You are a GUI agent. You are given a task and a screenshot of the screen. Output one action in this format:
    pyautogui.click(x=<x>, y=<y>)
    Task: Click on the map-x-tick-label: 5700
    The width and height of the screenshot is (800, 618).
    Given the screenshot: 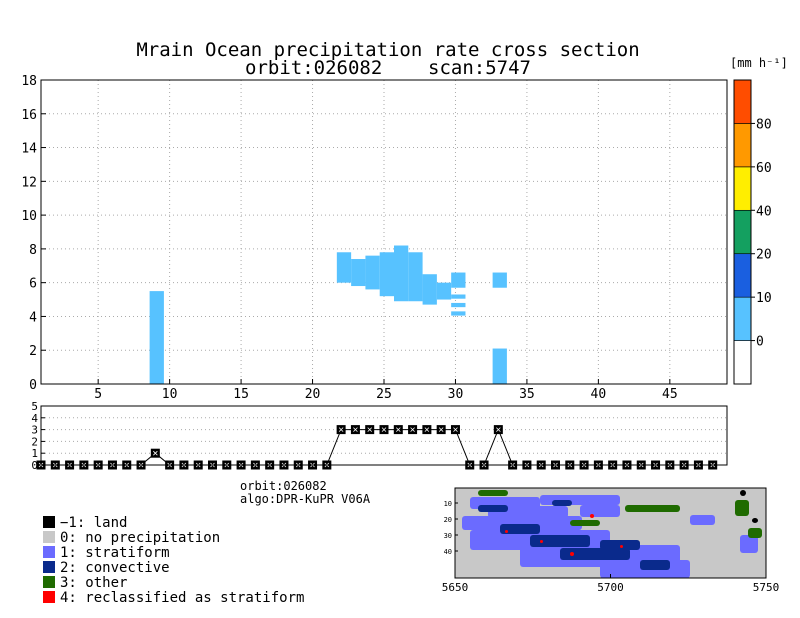 What is the action you would take?
    pyautogui.click(x=610, y=587)
    